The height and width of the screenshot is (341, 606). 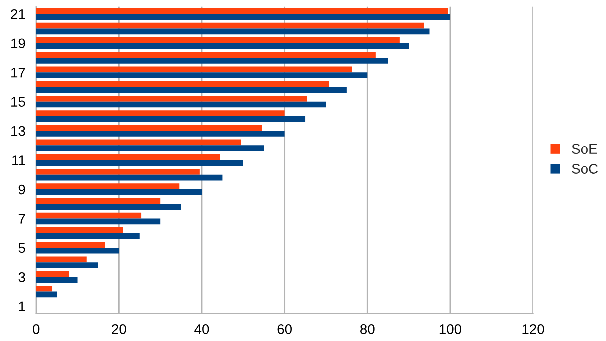 What do you see at coordinates (22, 277) in the screenshot?
I see `y-tick-label: 3` at bounding box center [22, 277].